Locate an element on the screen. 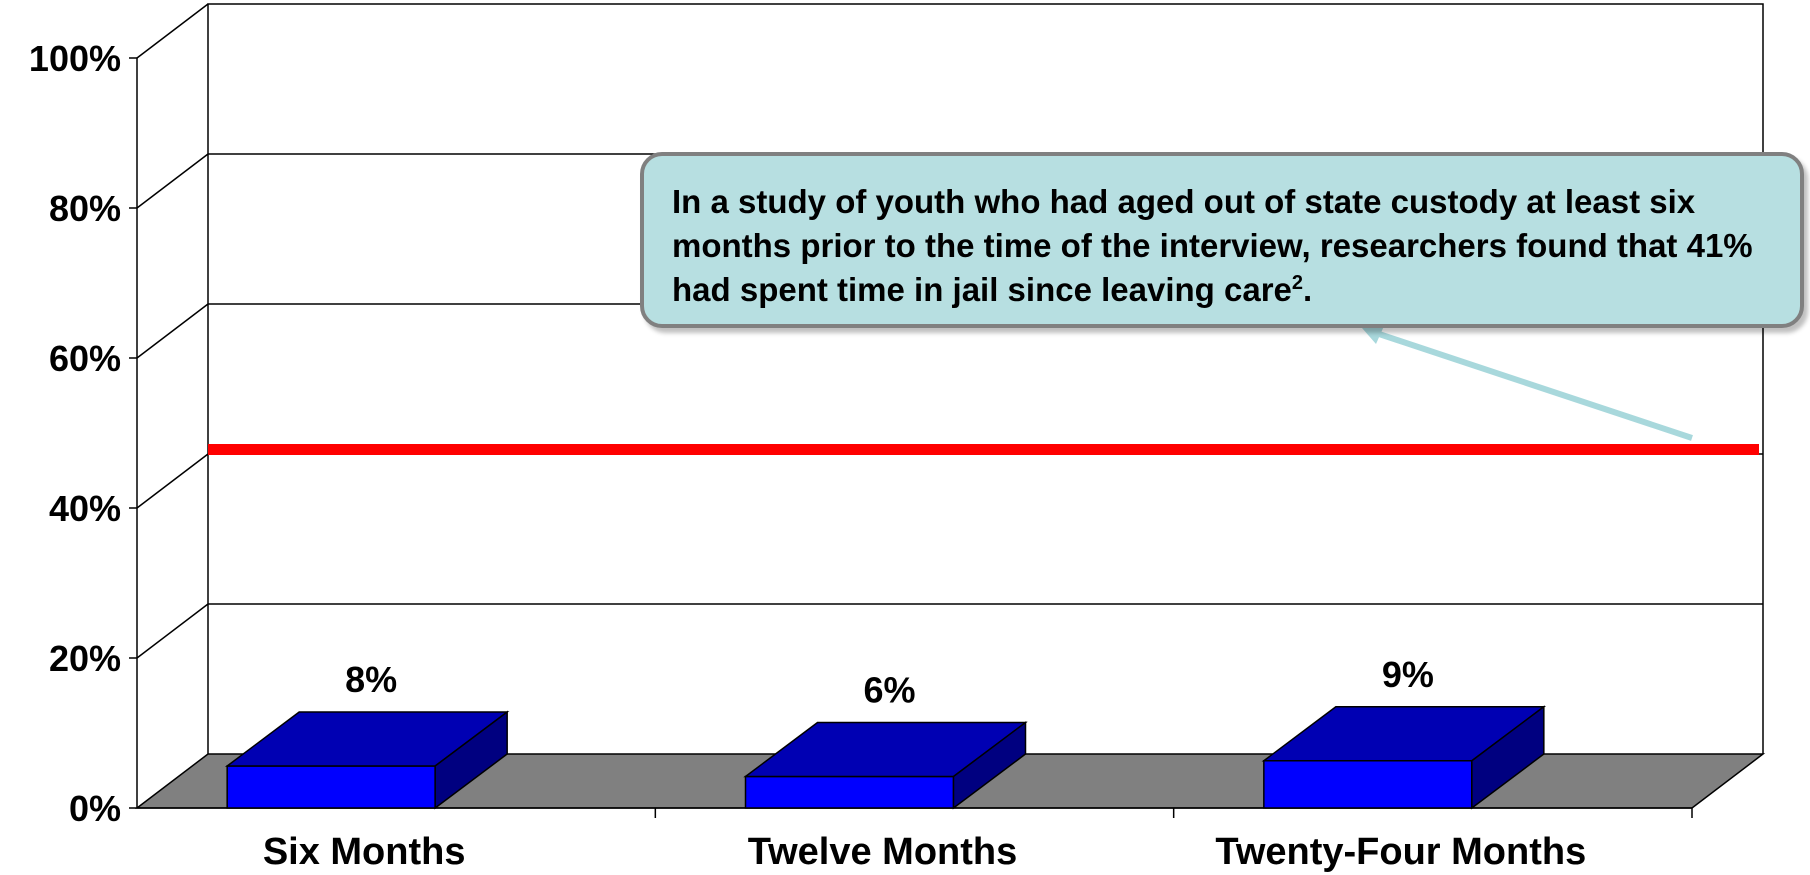 This screenshot has height=875, width=1810. y-tick-label: 0% is located at coordinates (95, 808).